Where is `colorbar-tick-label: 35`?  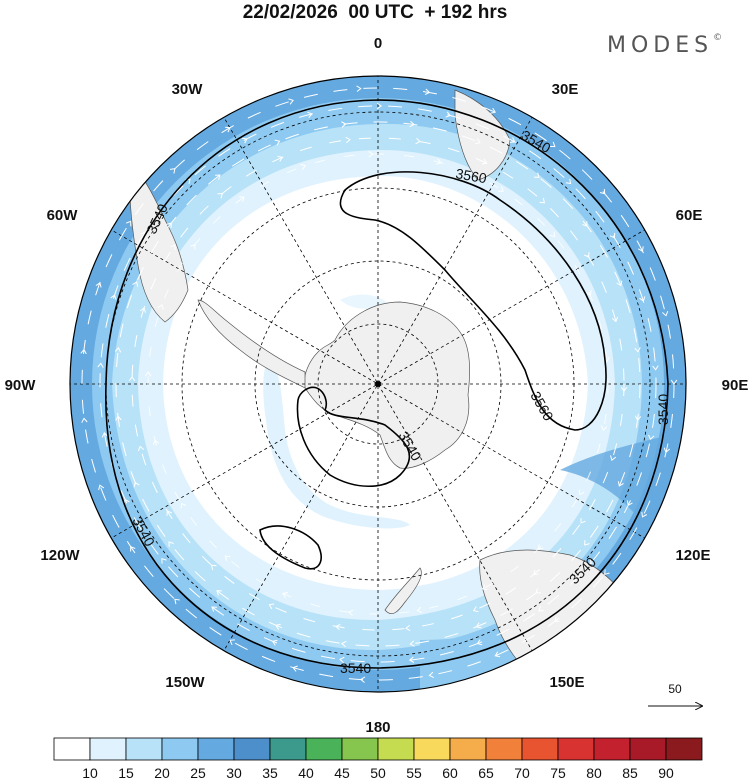
colorbar-tick-label: 35 is located at coordinates (270, 773).